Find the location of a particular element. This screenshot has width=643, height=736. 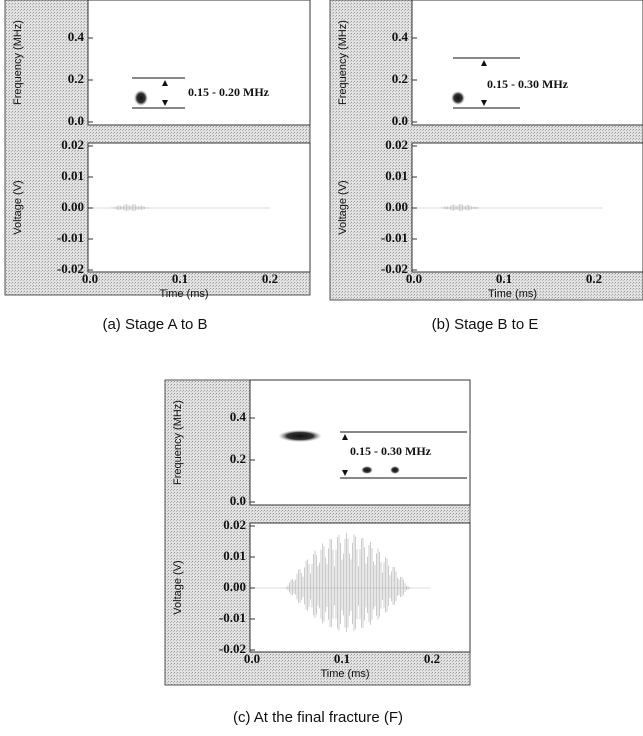

caption: (a) Stage A to B is located at coordinates (154, 324).